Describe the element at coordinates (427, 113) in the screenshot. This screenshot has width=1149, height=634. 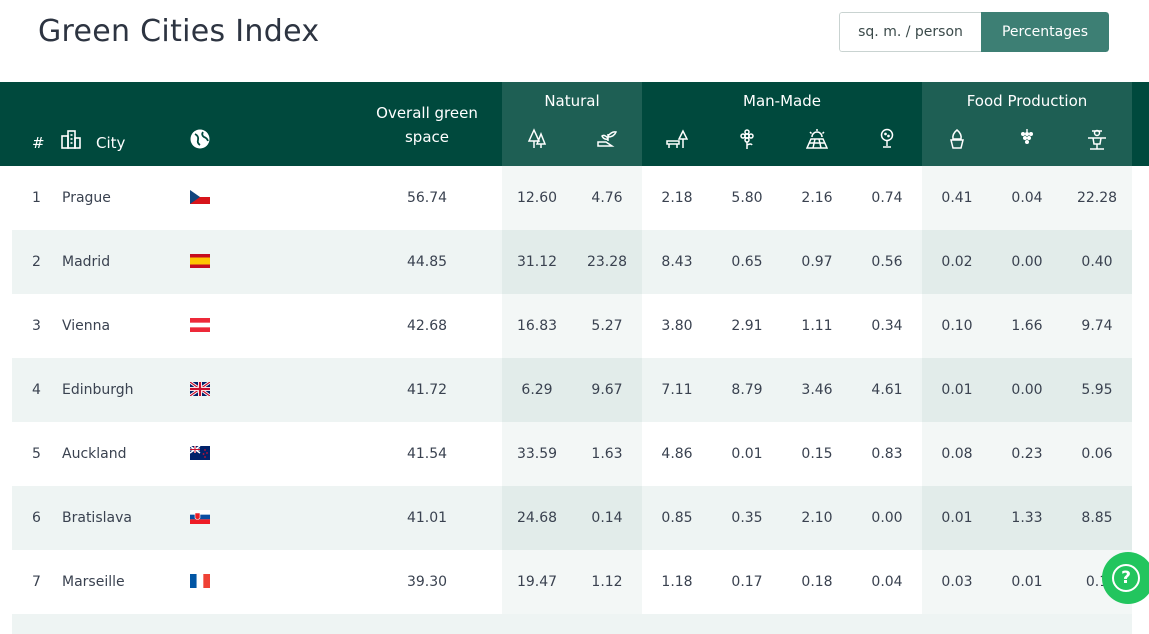
I see `overall-header-line1: Overall green` at that location.